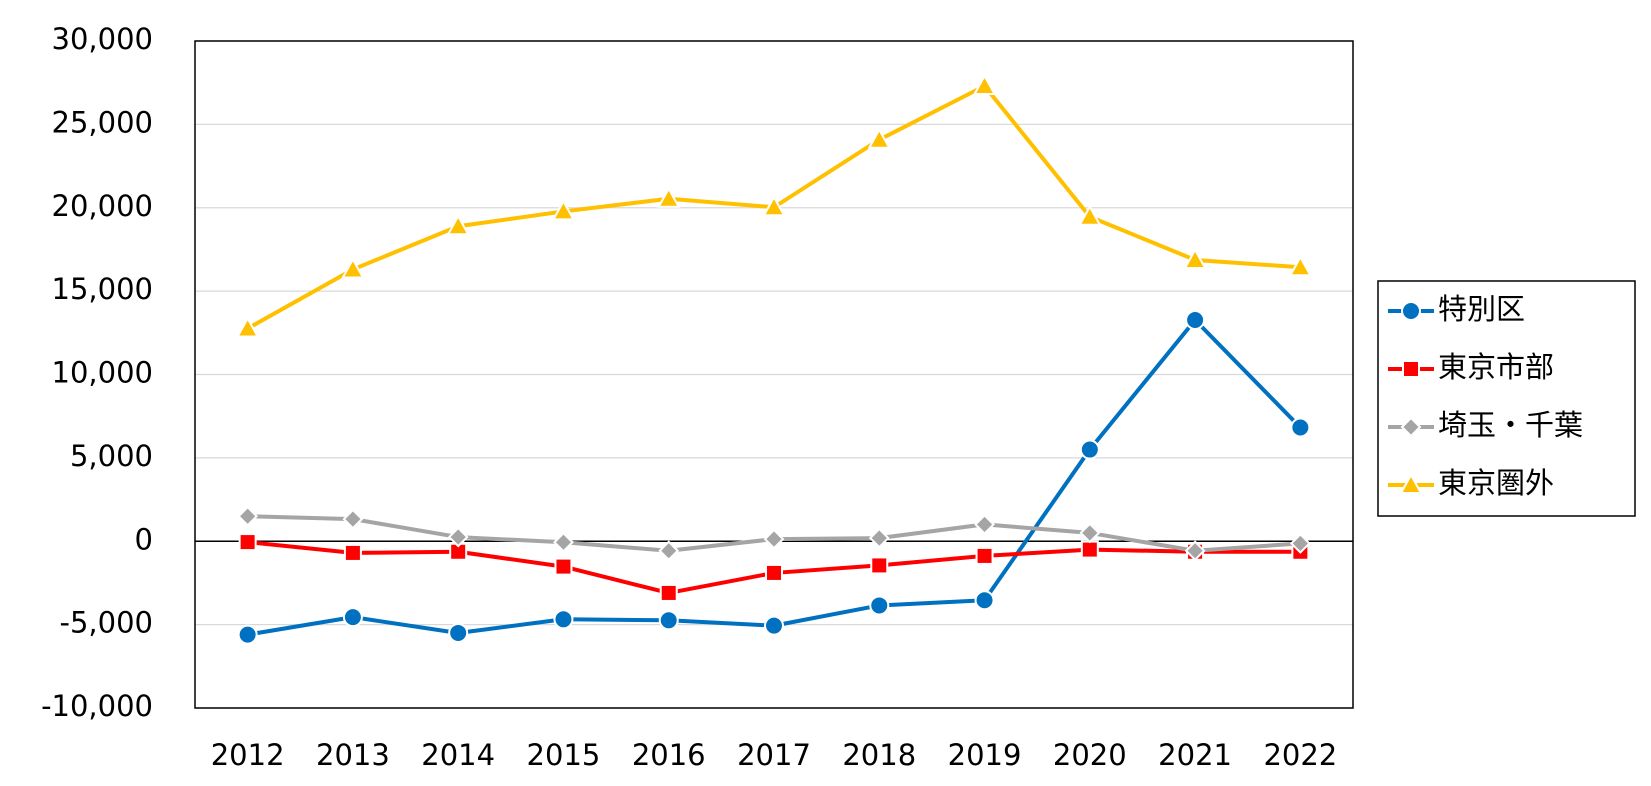 Image resolution: width=1651 pixels, height=786 pixels. Describe the element at coordinates (879, 755) in the screenshot. I see `x-tick-label: 2018` at that location.